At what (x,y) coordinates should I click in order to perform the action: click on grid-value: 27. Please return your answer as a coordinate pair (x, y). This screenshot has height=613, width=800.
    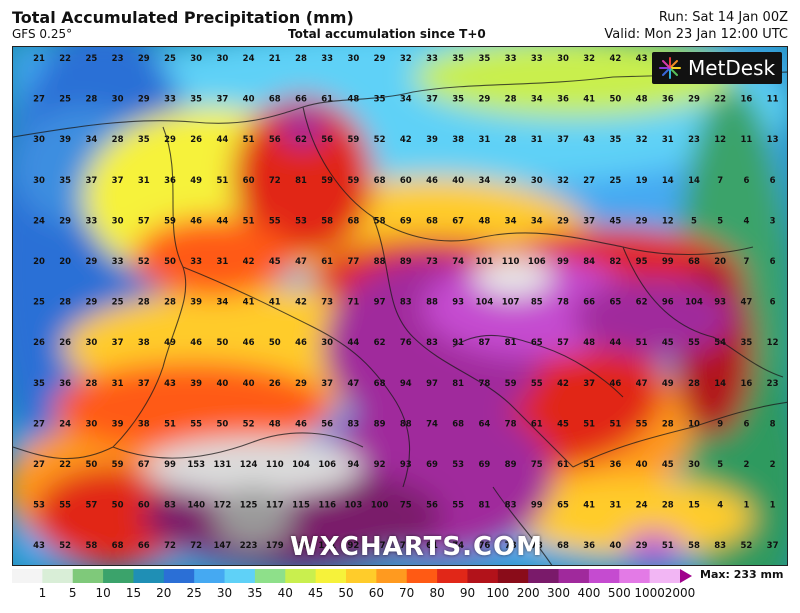
    Looking at the image, I should click on (39, 424).